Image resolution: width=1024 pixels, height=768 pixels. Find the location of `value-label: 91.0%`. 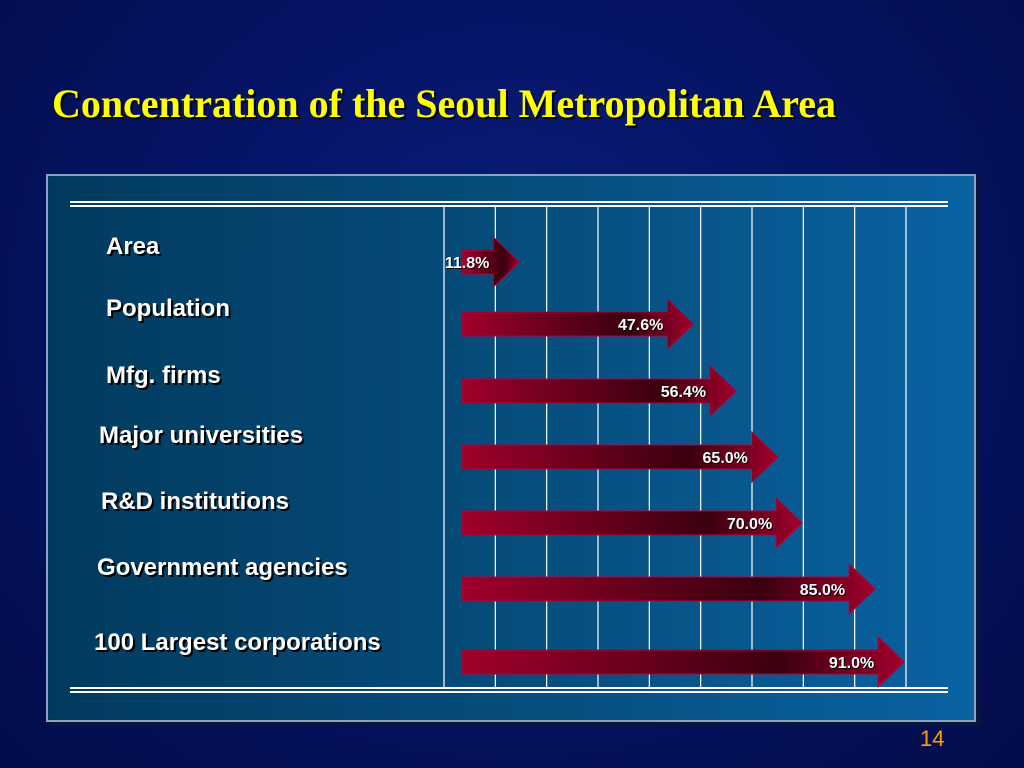

value-label: 91.0% is located at coordinates (851, 663).